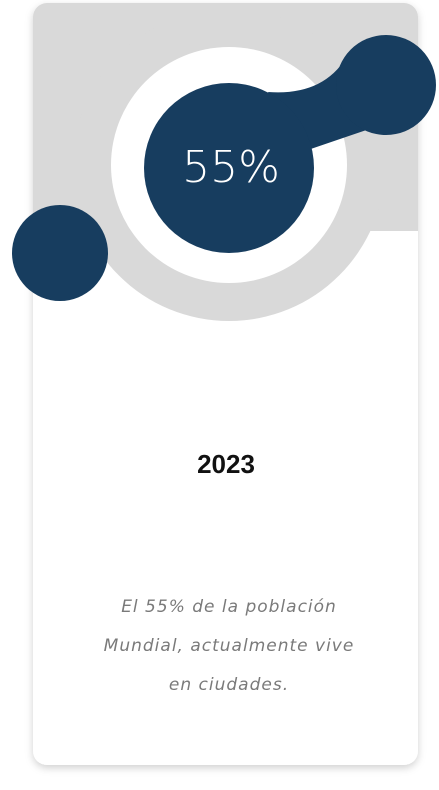 The image size is (439, 790). Describe the element at coordinates (60, 253) in the screenshot. I see `small-circle-left` at that location.